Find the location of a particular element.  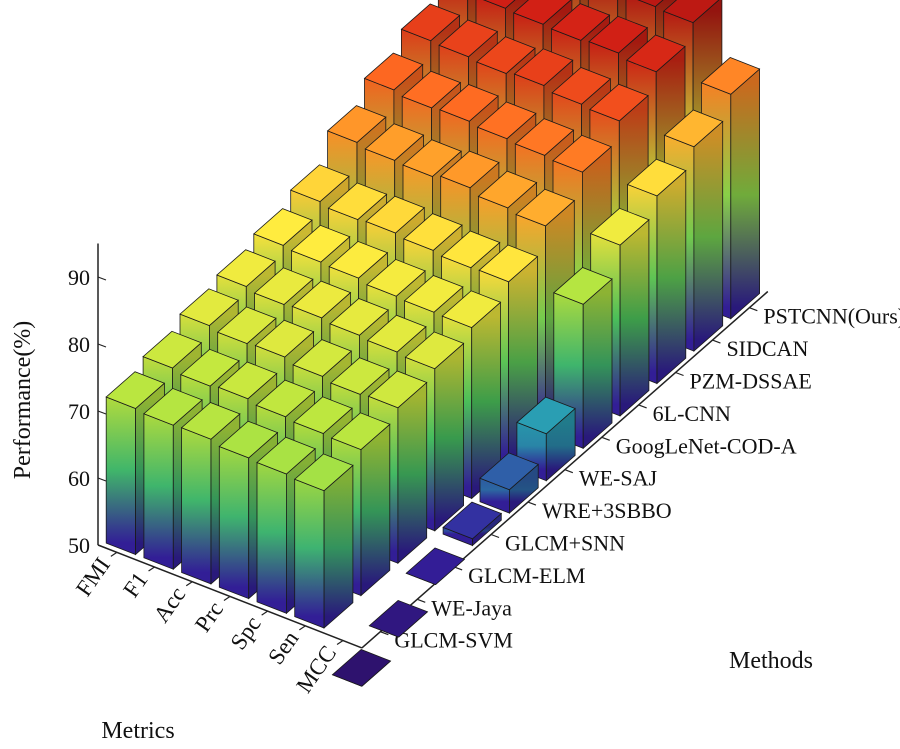

xlabel: Metrics is located at coordinates (137, 731).